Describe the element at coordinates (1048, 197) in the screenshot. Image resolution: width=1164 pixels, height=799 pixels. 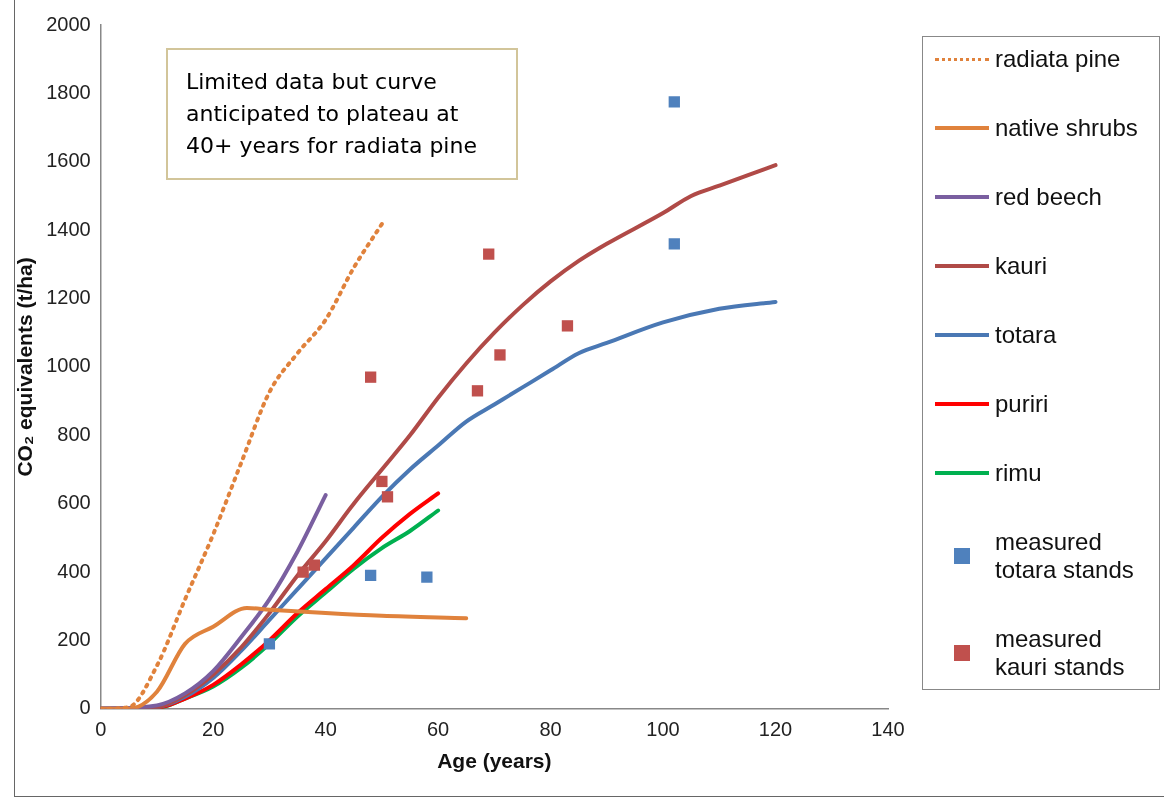
I see `legend-label: red beech` at that location.